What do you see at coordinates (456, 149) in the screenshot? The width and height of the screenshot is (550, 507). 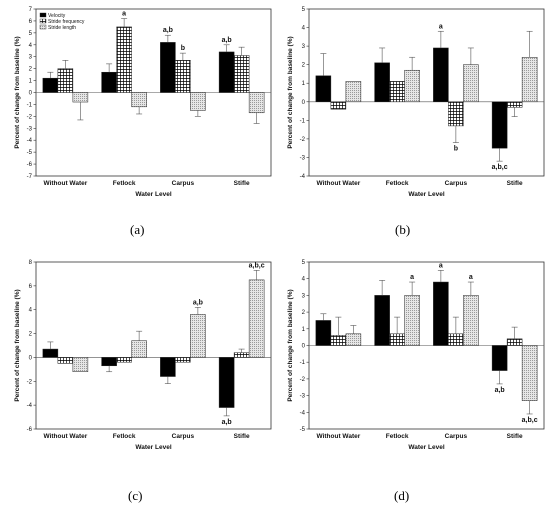 I see `significance-label: b` at bounding box center [456, 149].